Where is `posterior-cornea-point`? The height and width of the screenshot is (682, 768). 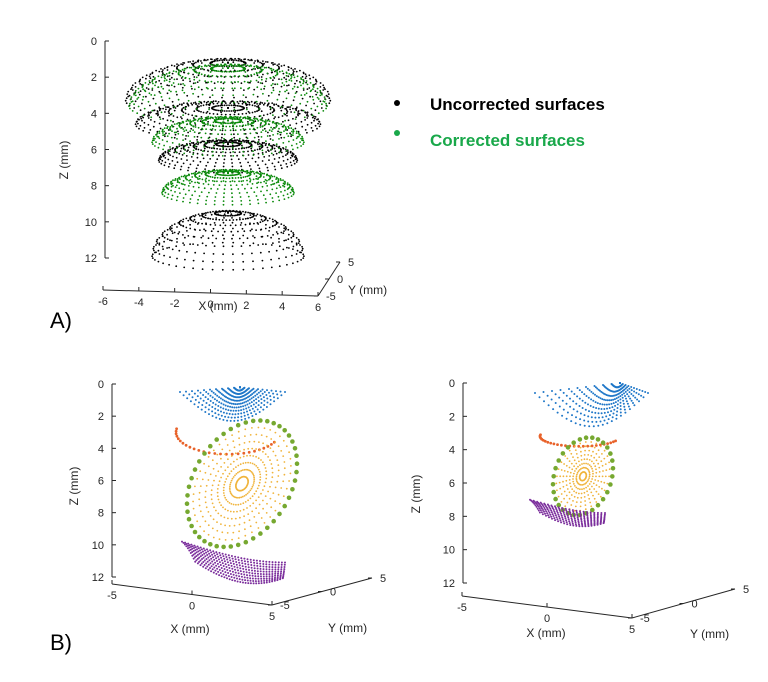
posterior-cornea-point is located at coordinates (615, 441).